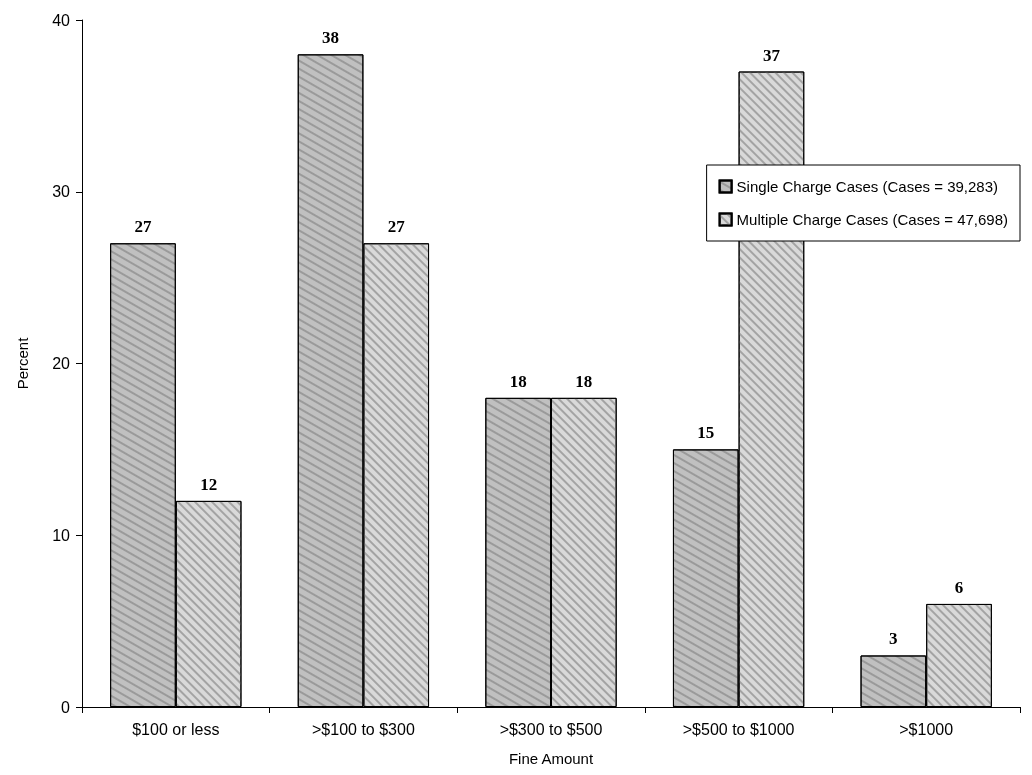 The image size is (1032, 775). What do you see at coordinates (872, 219) in the screenshot?
I see `legend-label: Multiple Charge Cases (Cases = 47,698)` at bounding box center [872, 219].